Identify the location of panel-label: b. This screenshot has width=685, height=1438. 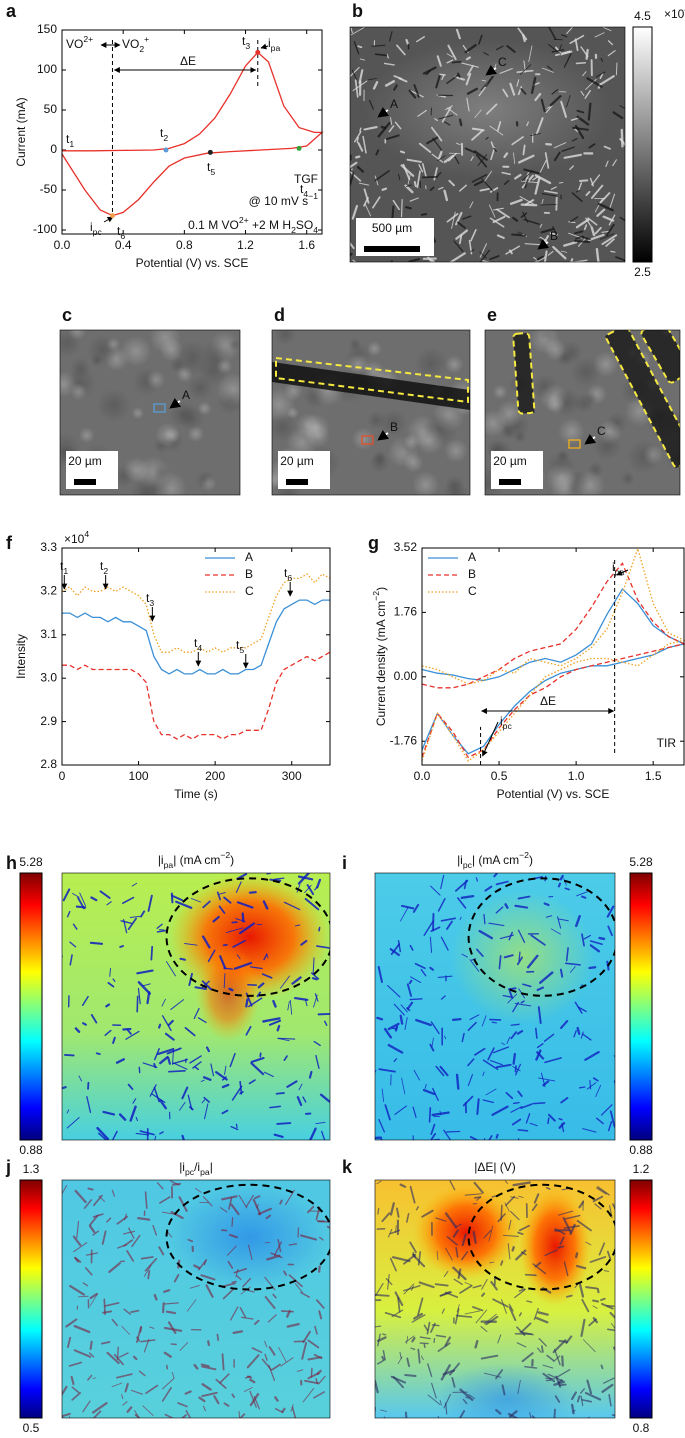
(357, 11).